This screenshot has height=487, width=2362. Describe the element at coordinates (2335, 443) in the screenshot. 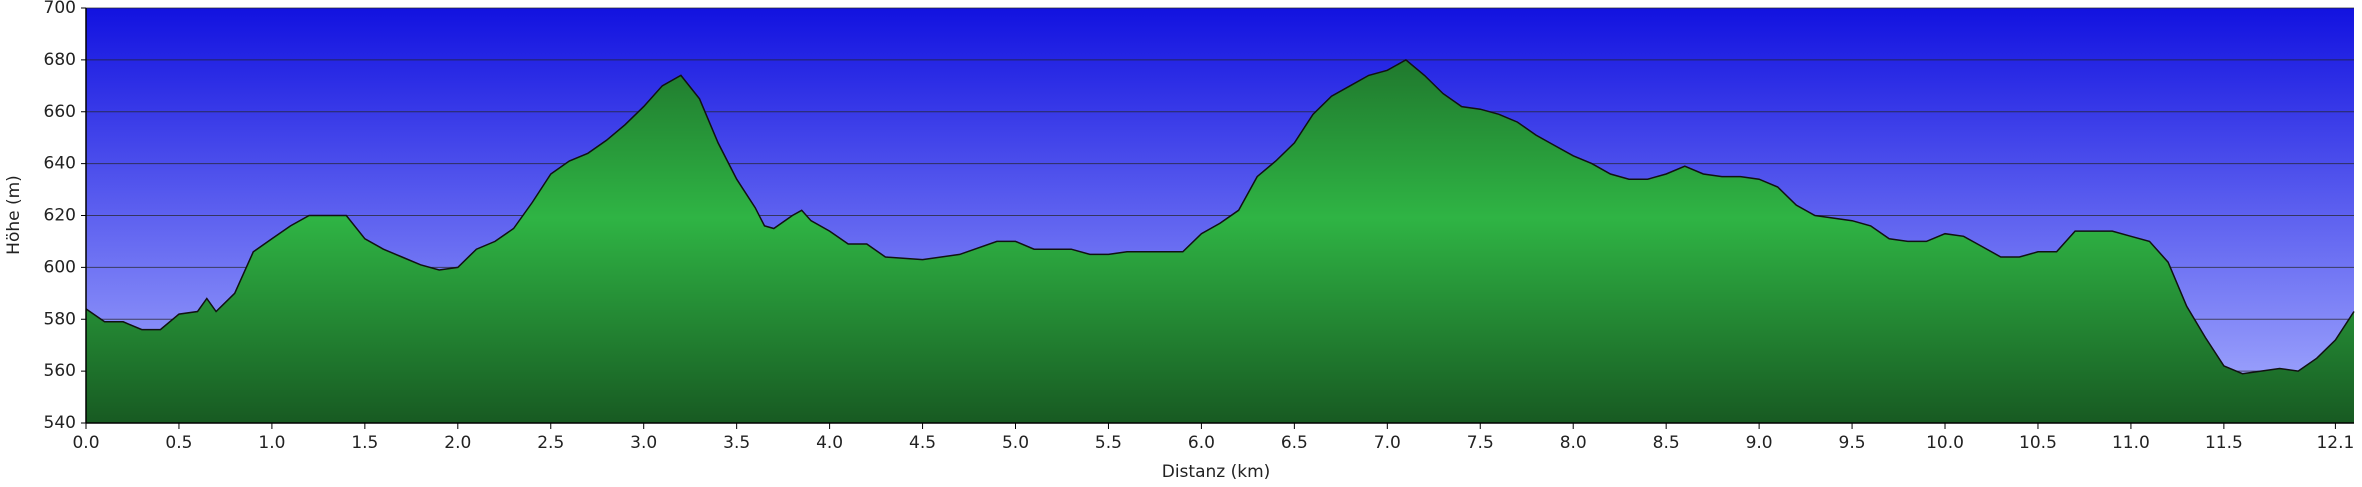

I see `x-tick-label: 12.1` at that location.